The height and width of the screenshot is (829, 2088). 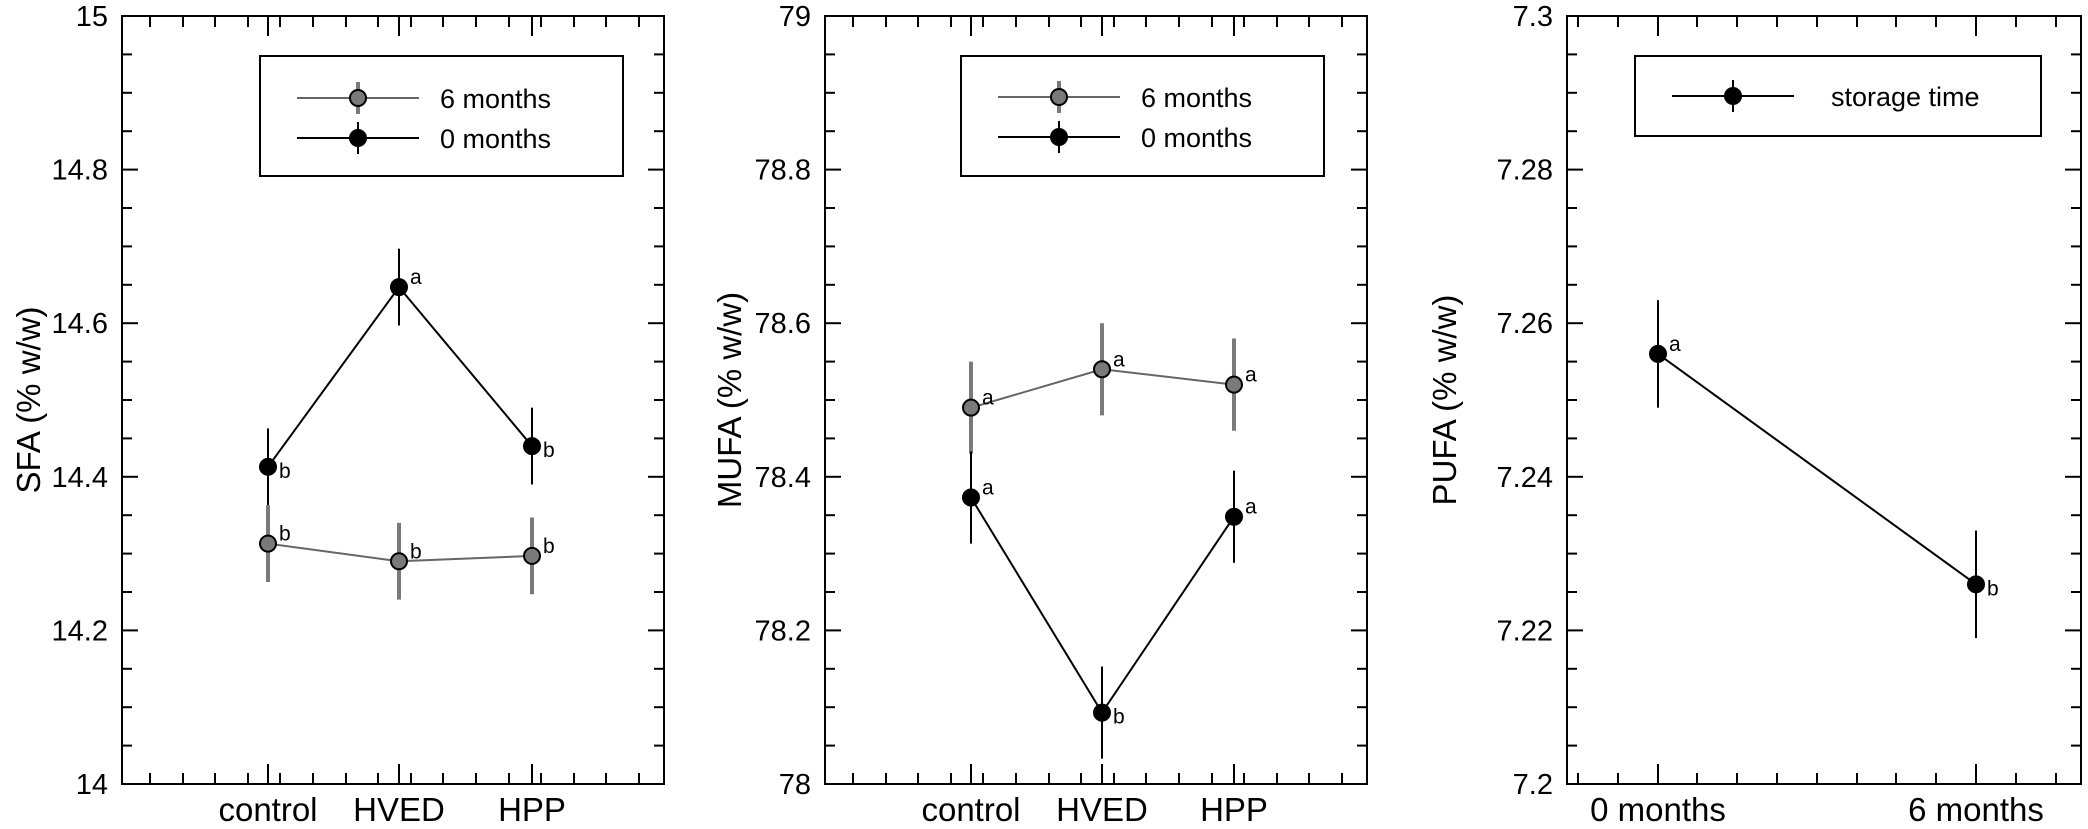 I want to click on y-tick-label: 14.8, so click(x=80, y=171).